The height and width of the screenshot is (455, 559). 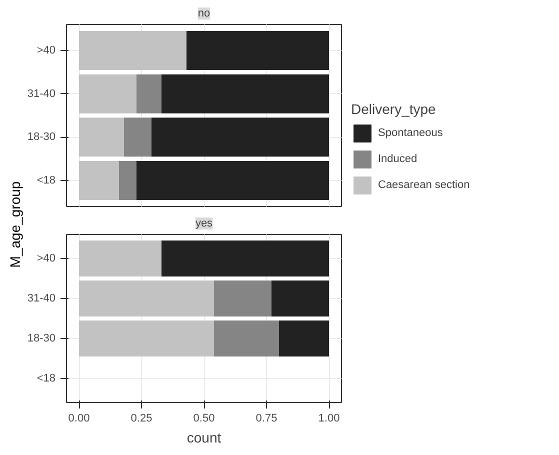 I want to click on x-tick-label: 0.00, so click(x=79, y=418).